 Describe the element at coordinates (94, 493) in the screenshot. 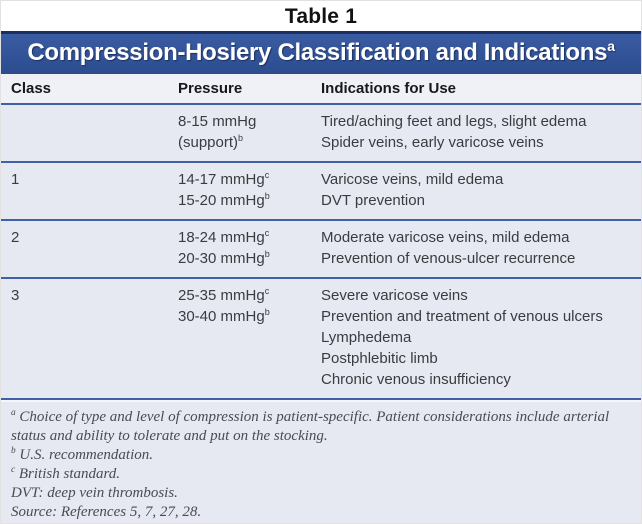

I see `footnote: DVT: deep vein thrombosis.` at that location.